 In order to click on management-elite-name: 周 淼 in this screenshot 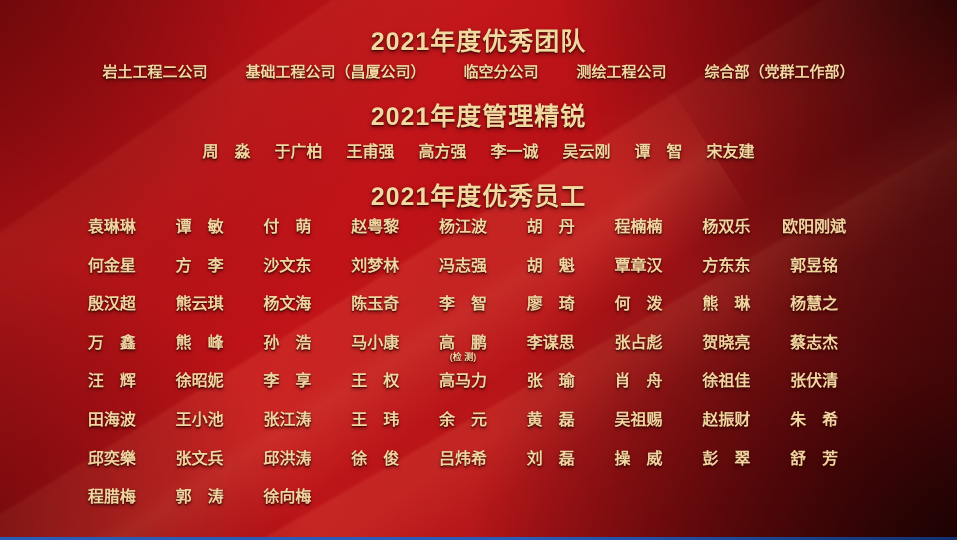, I will do `click(226, 152)`.